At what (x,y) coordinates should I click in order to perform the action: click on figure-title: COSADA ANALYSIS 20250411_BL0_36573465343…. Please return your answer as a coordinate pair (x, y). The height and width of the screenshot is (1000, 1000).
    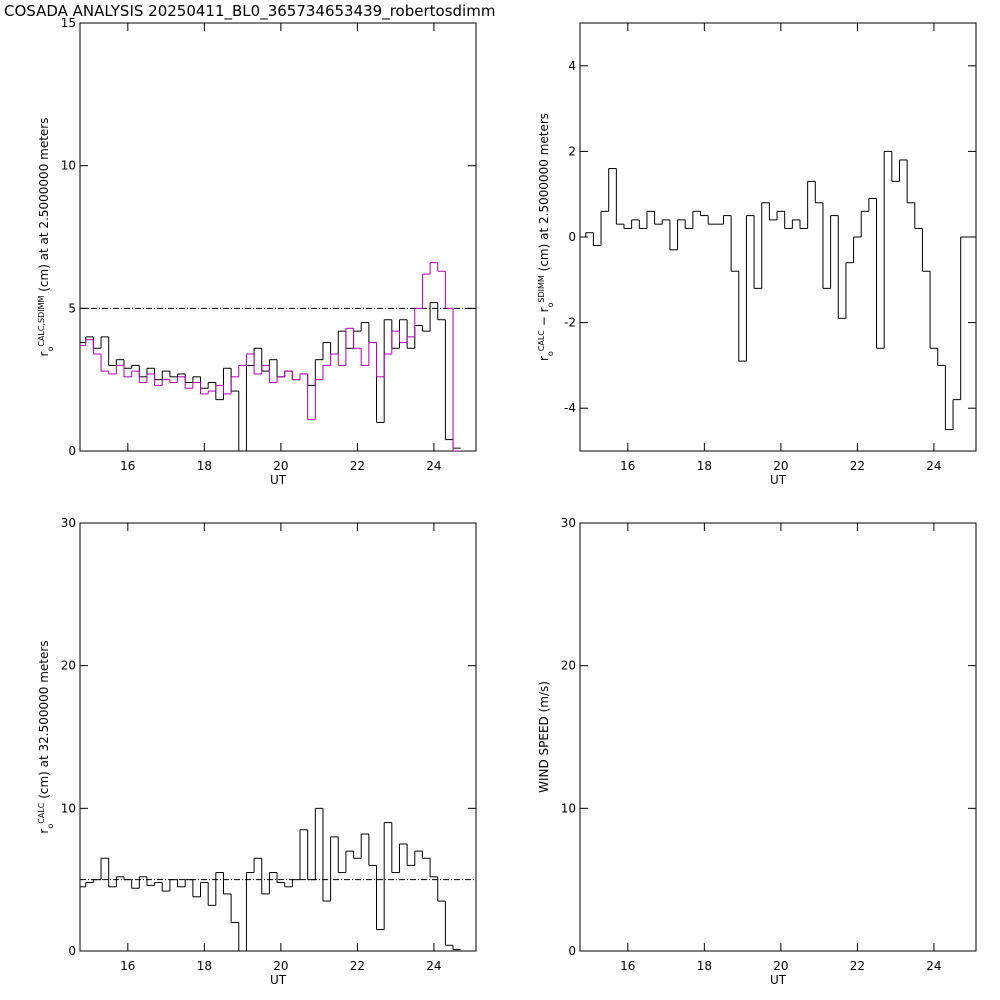
    Looking at the image, I should click on (249, 11).